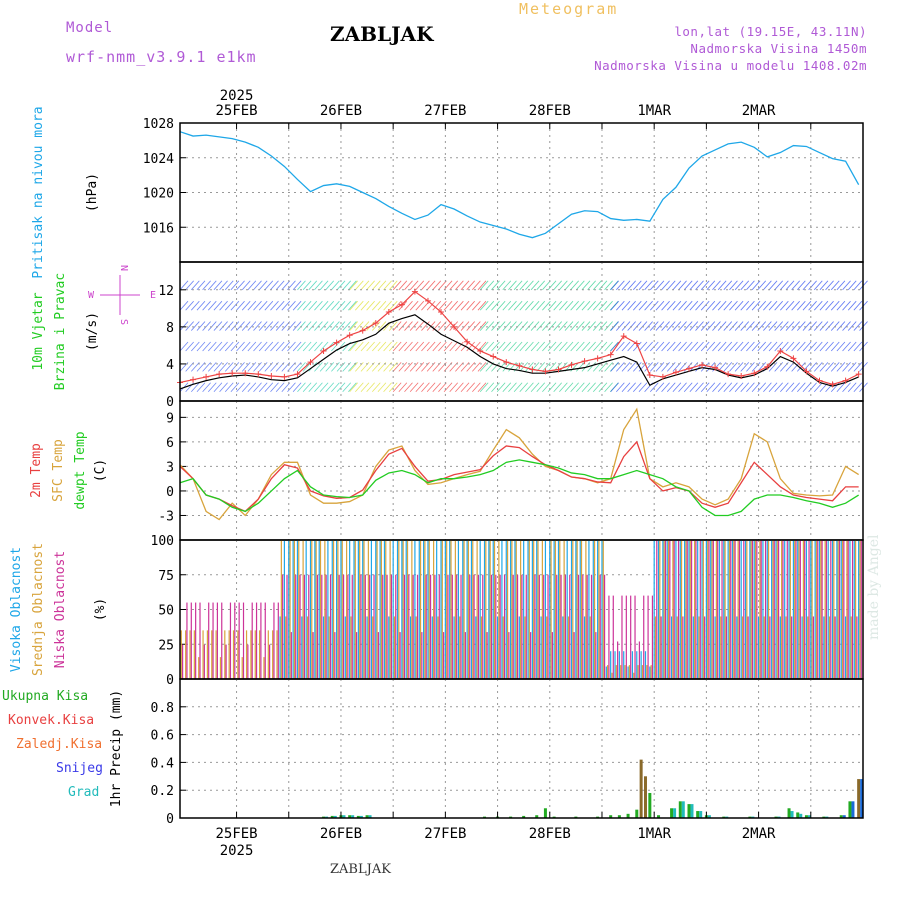  What do you see at coordinates (778, 48) in the screenshot?
I see `elevation-info: Nadmorska Visina 1450m` at bounding box center [778, 48].